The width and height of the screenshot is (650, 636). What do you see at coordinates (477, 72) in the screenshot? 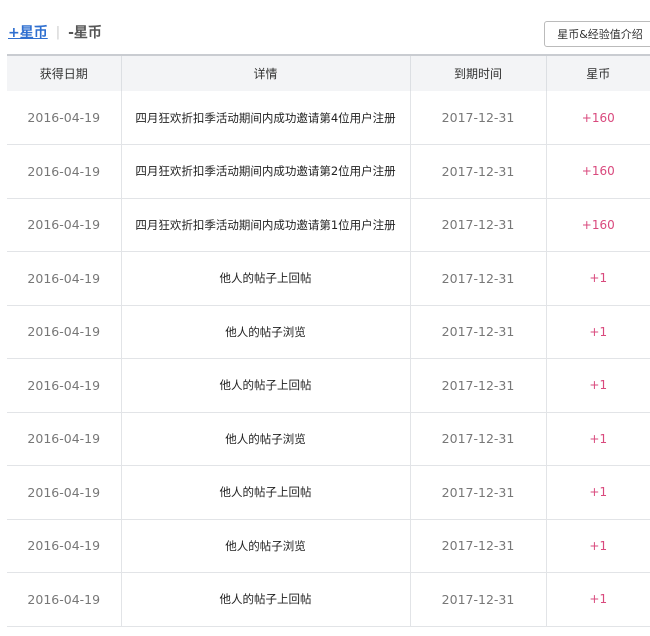
I see `header-expiry: 到期时间` at bounding box center [477, 72].